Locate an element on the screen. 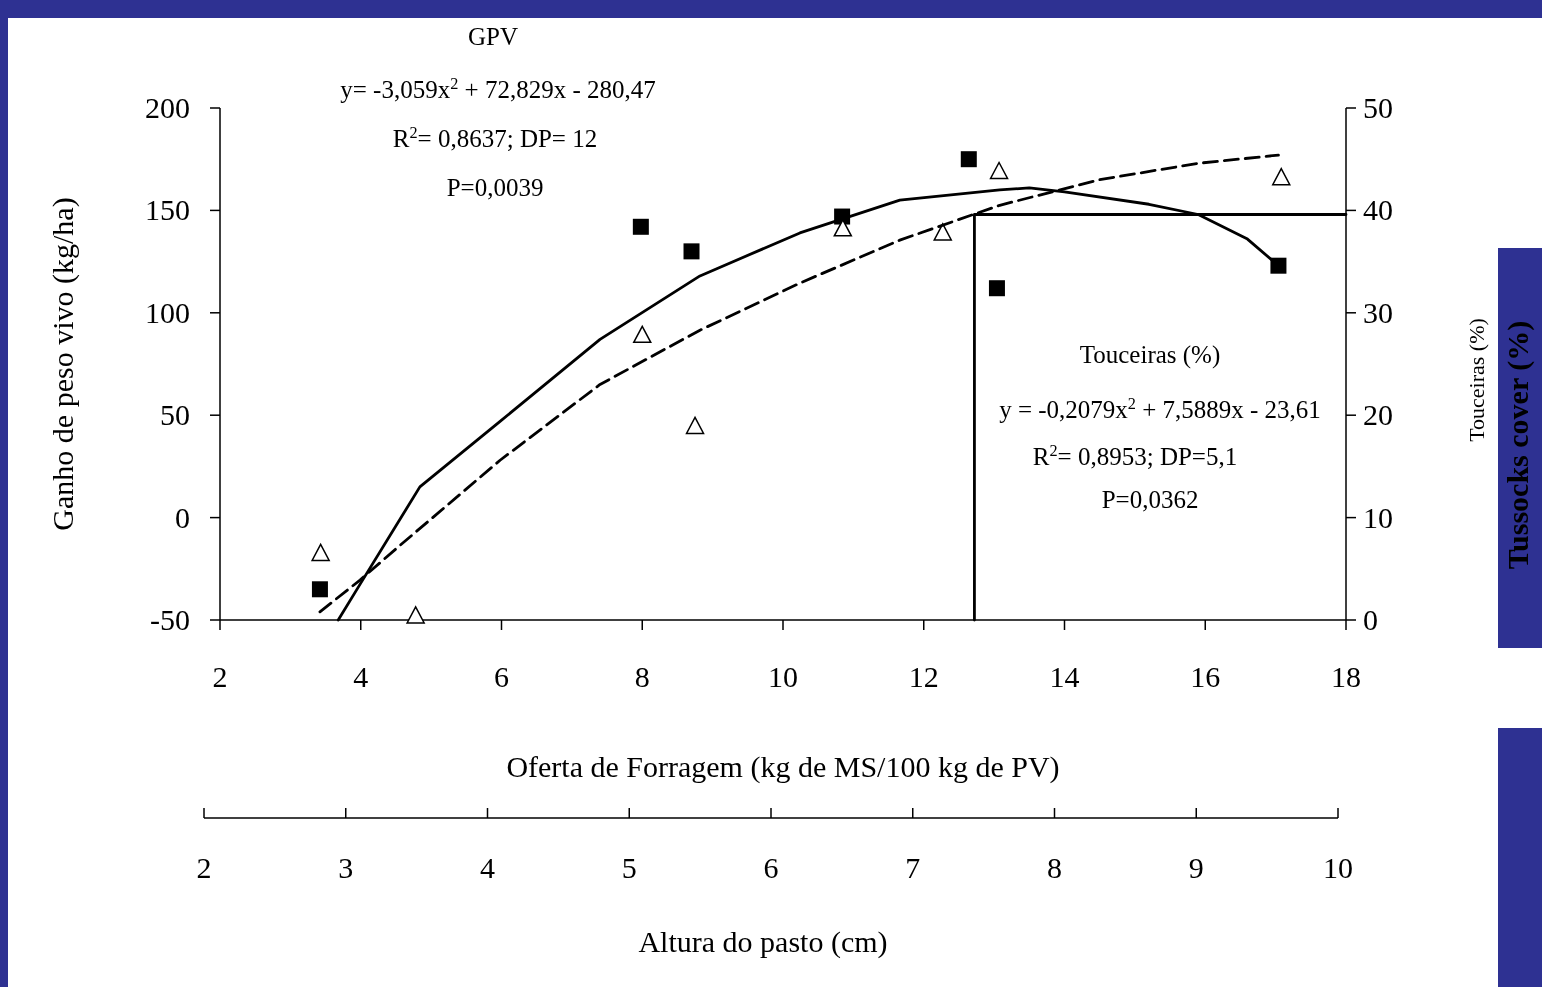 Image resolution: width=1542 pixels, height=987 pixels. annotation: R$^{2}$= 0,8637; DP= 12 is located at coordinates (495, 138).